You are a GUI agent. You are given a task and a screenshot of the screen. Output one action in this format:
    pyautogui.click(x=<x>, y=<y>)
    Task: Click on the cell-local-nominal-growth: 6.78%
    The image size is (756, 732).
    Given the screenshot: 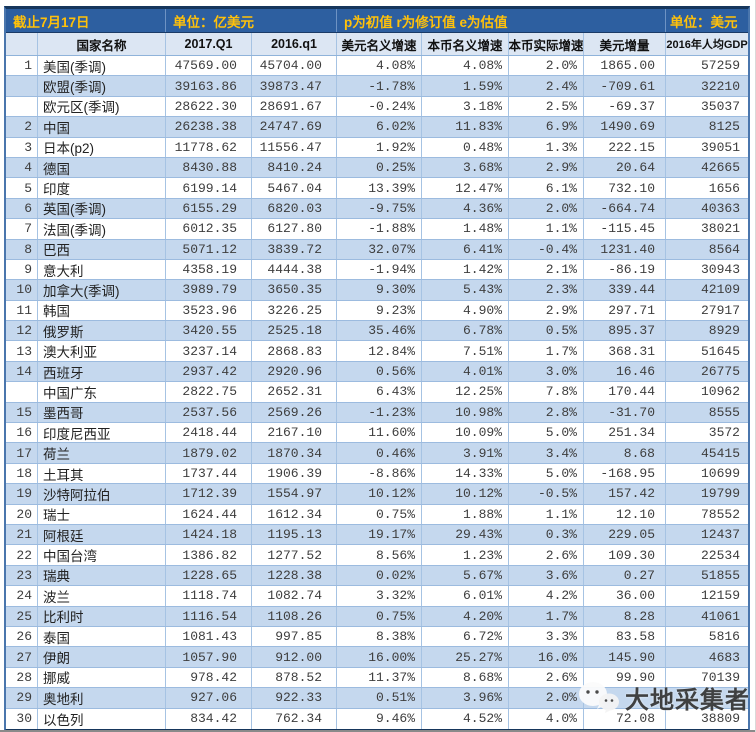 What is the action you would take?
    pyautogui.click(x=465, y=331)
    